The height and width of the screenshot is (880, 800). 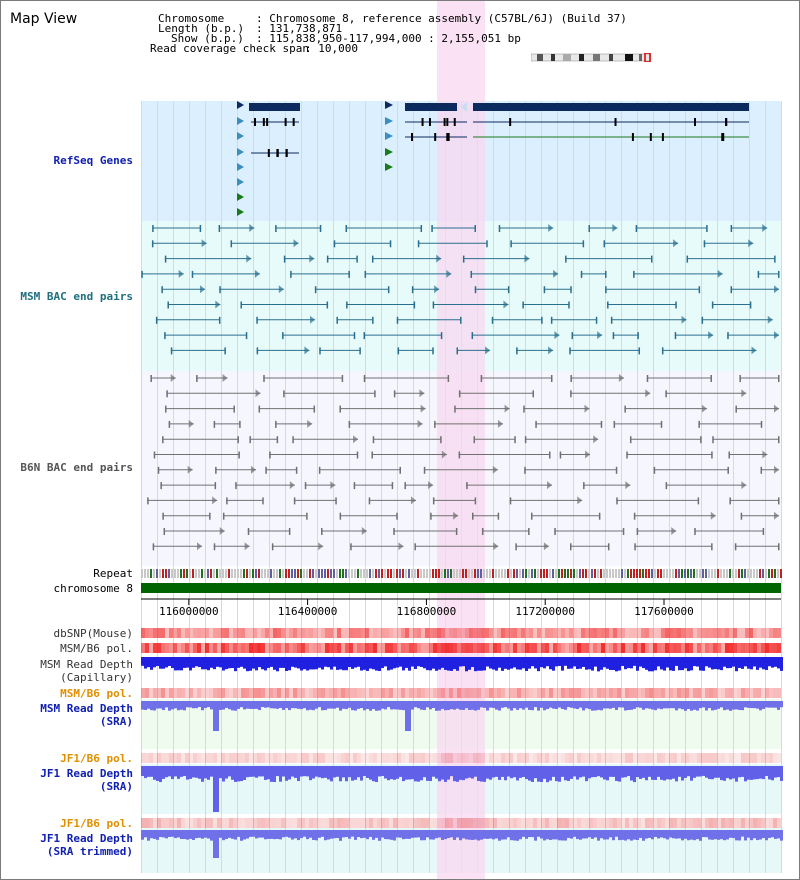 What do you see at coordinates (307, 611) in the screenshot?
I see `ruler-tick-label: 116400000` at bounding box center [307, 611].